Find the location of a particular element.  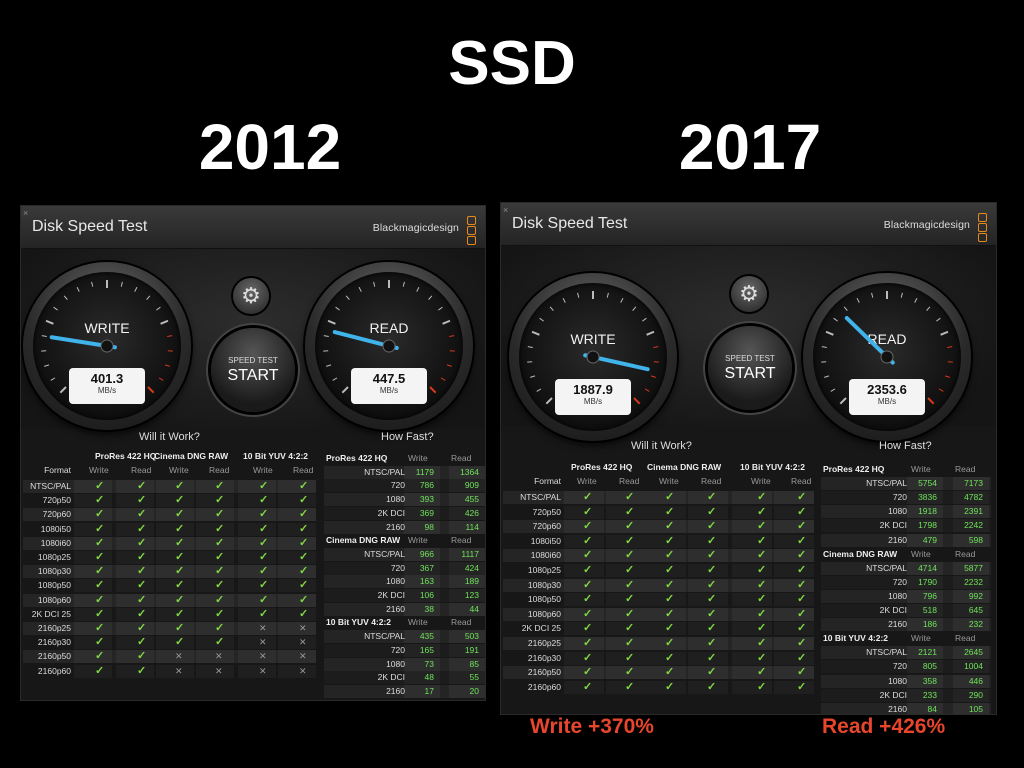

start-button-caption: SPEED TEST is located at coordinates (253, 360).